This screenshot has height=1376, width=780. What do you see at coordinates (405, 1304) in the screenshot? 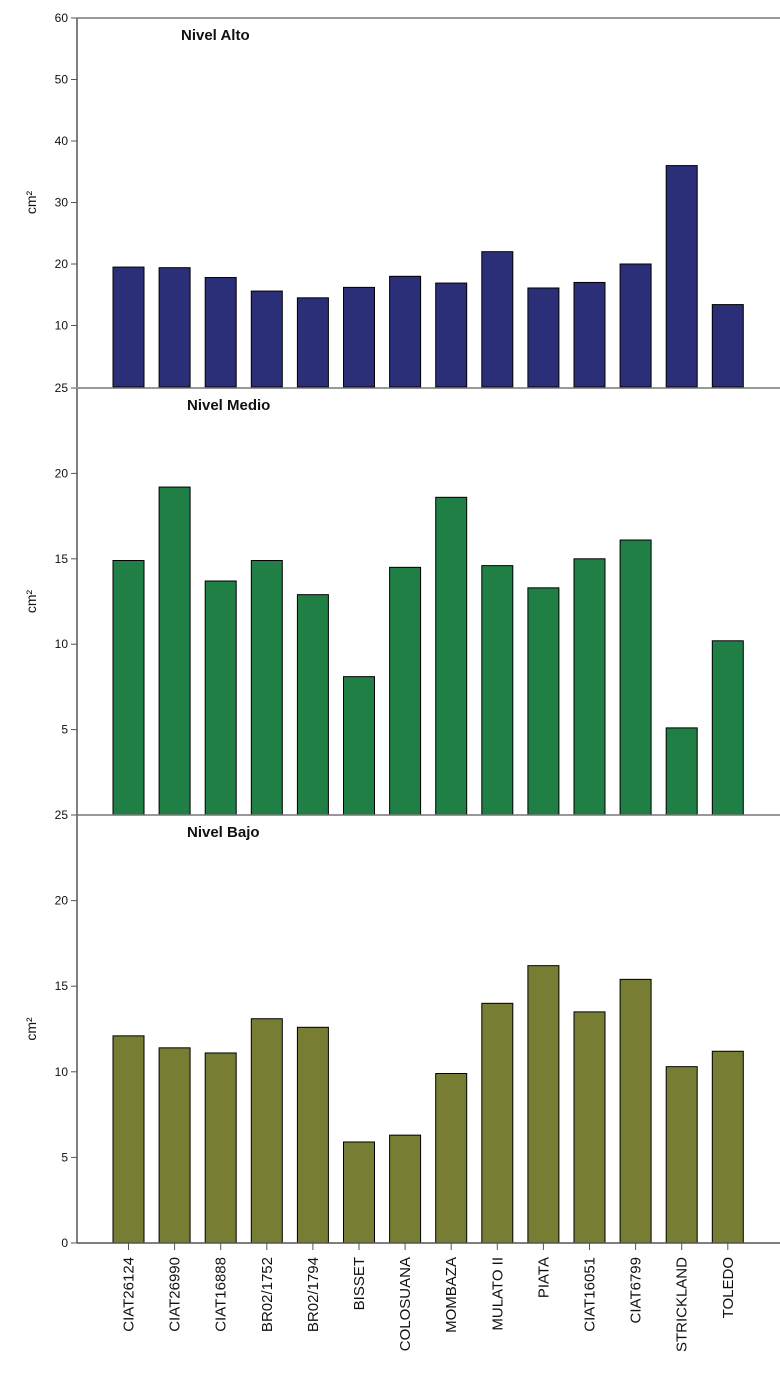
I see `x-tick-label: COLOSUANA` at bounding box center [405, 1304].